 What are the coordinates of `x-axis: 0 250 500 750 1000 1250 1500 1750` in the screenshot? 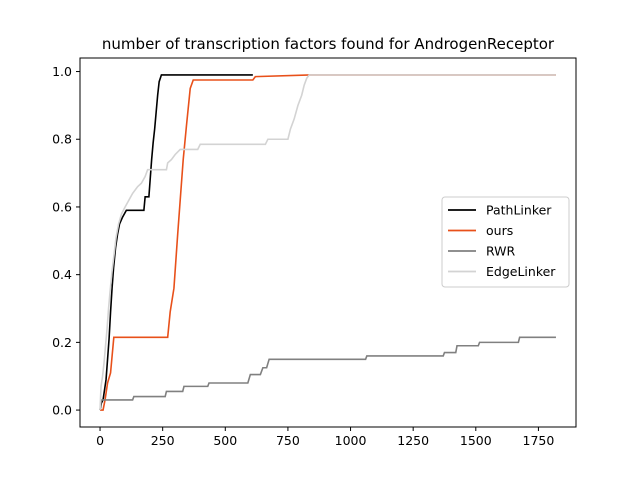 It's located at (325, 437).